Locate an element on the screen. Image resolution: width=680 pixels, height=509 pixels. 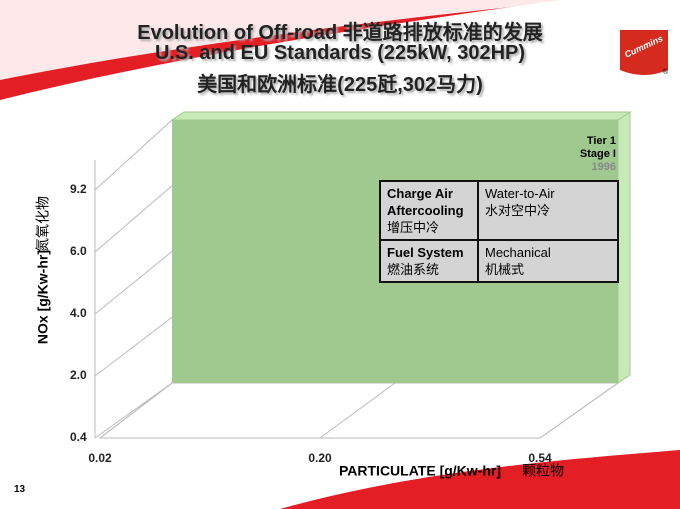
cell: Mechanical is located at coordinates (518, 252).